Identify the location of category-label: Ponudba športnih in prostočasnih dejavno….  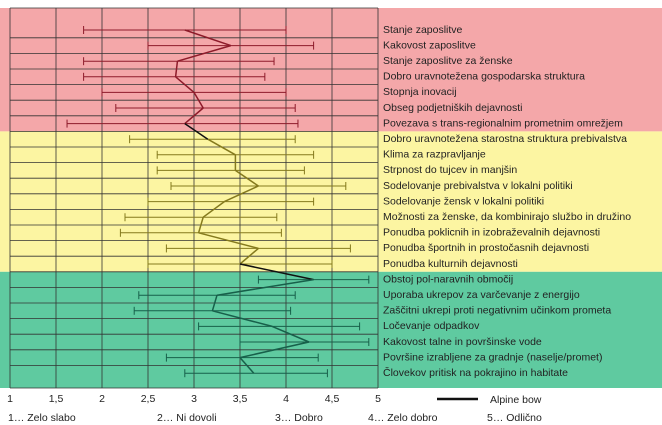
(486, 248).